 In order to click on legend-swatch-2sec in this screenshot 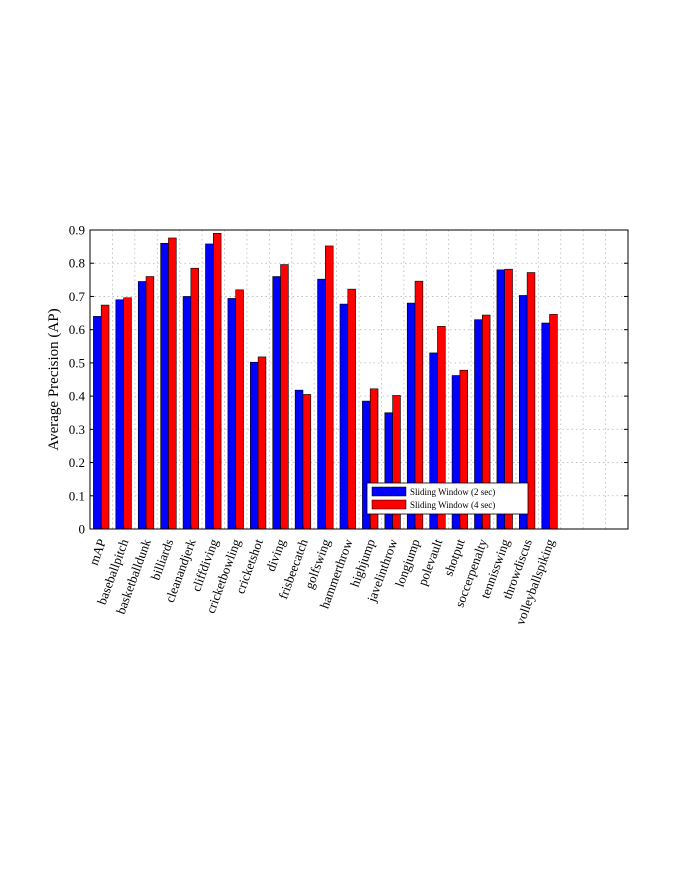, I will do `click(389, 491)`.